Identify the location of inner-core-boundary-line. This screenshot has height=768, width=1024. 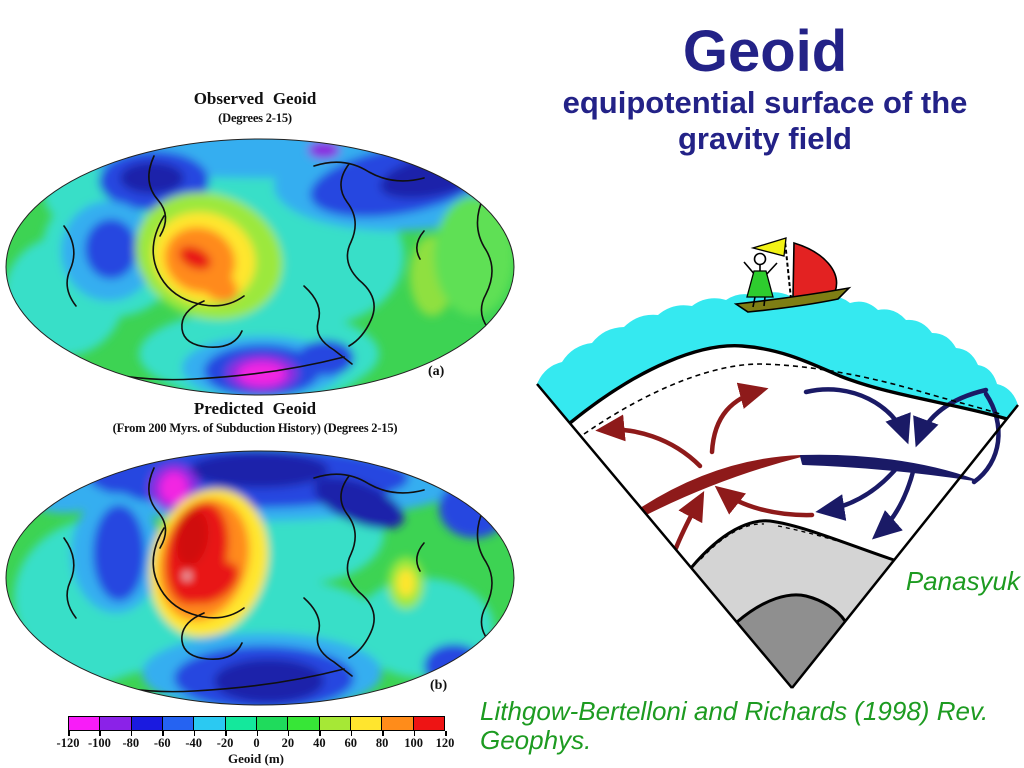
(791, 608).